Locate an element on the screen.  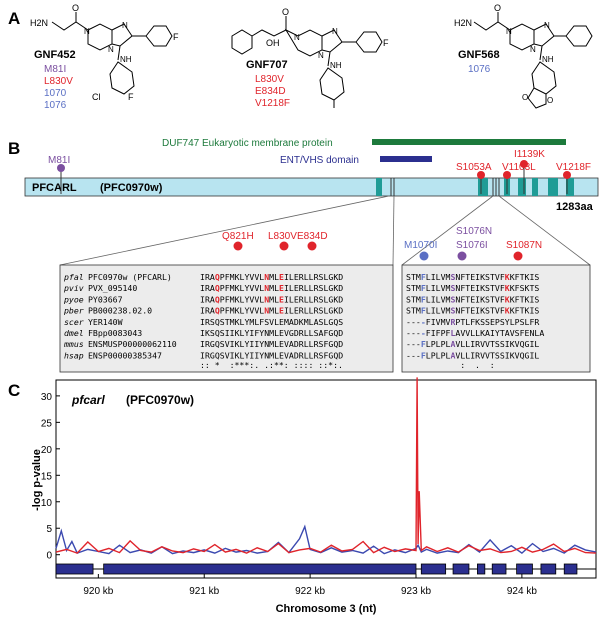
alignment-species: pviv is located at coordinates (73, 288).